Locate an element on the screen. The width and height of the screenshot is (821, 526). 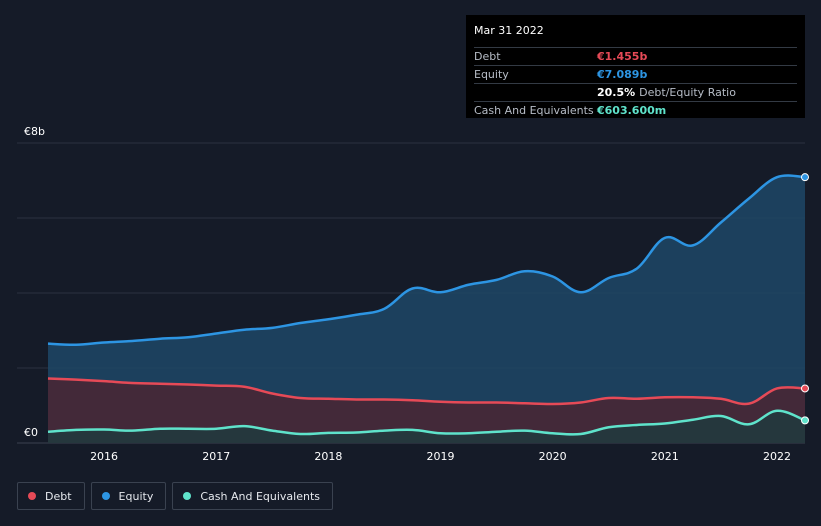
equity-end-point is located at coordinates (805, 177).